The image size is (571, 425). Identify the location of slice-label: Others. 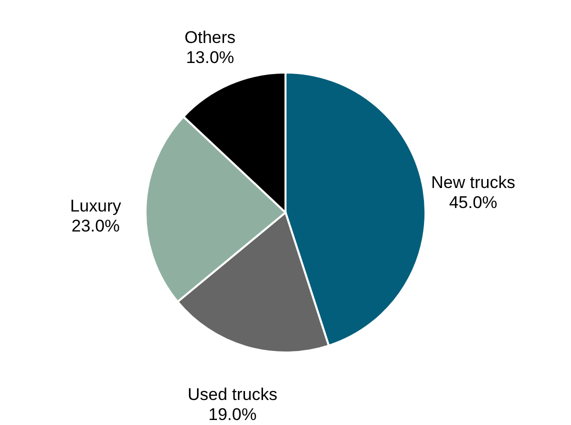
(210, 38).